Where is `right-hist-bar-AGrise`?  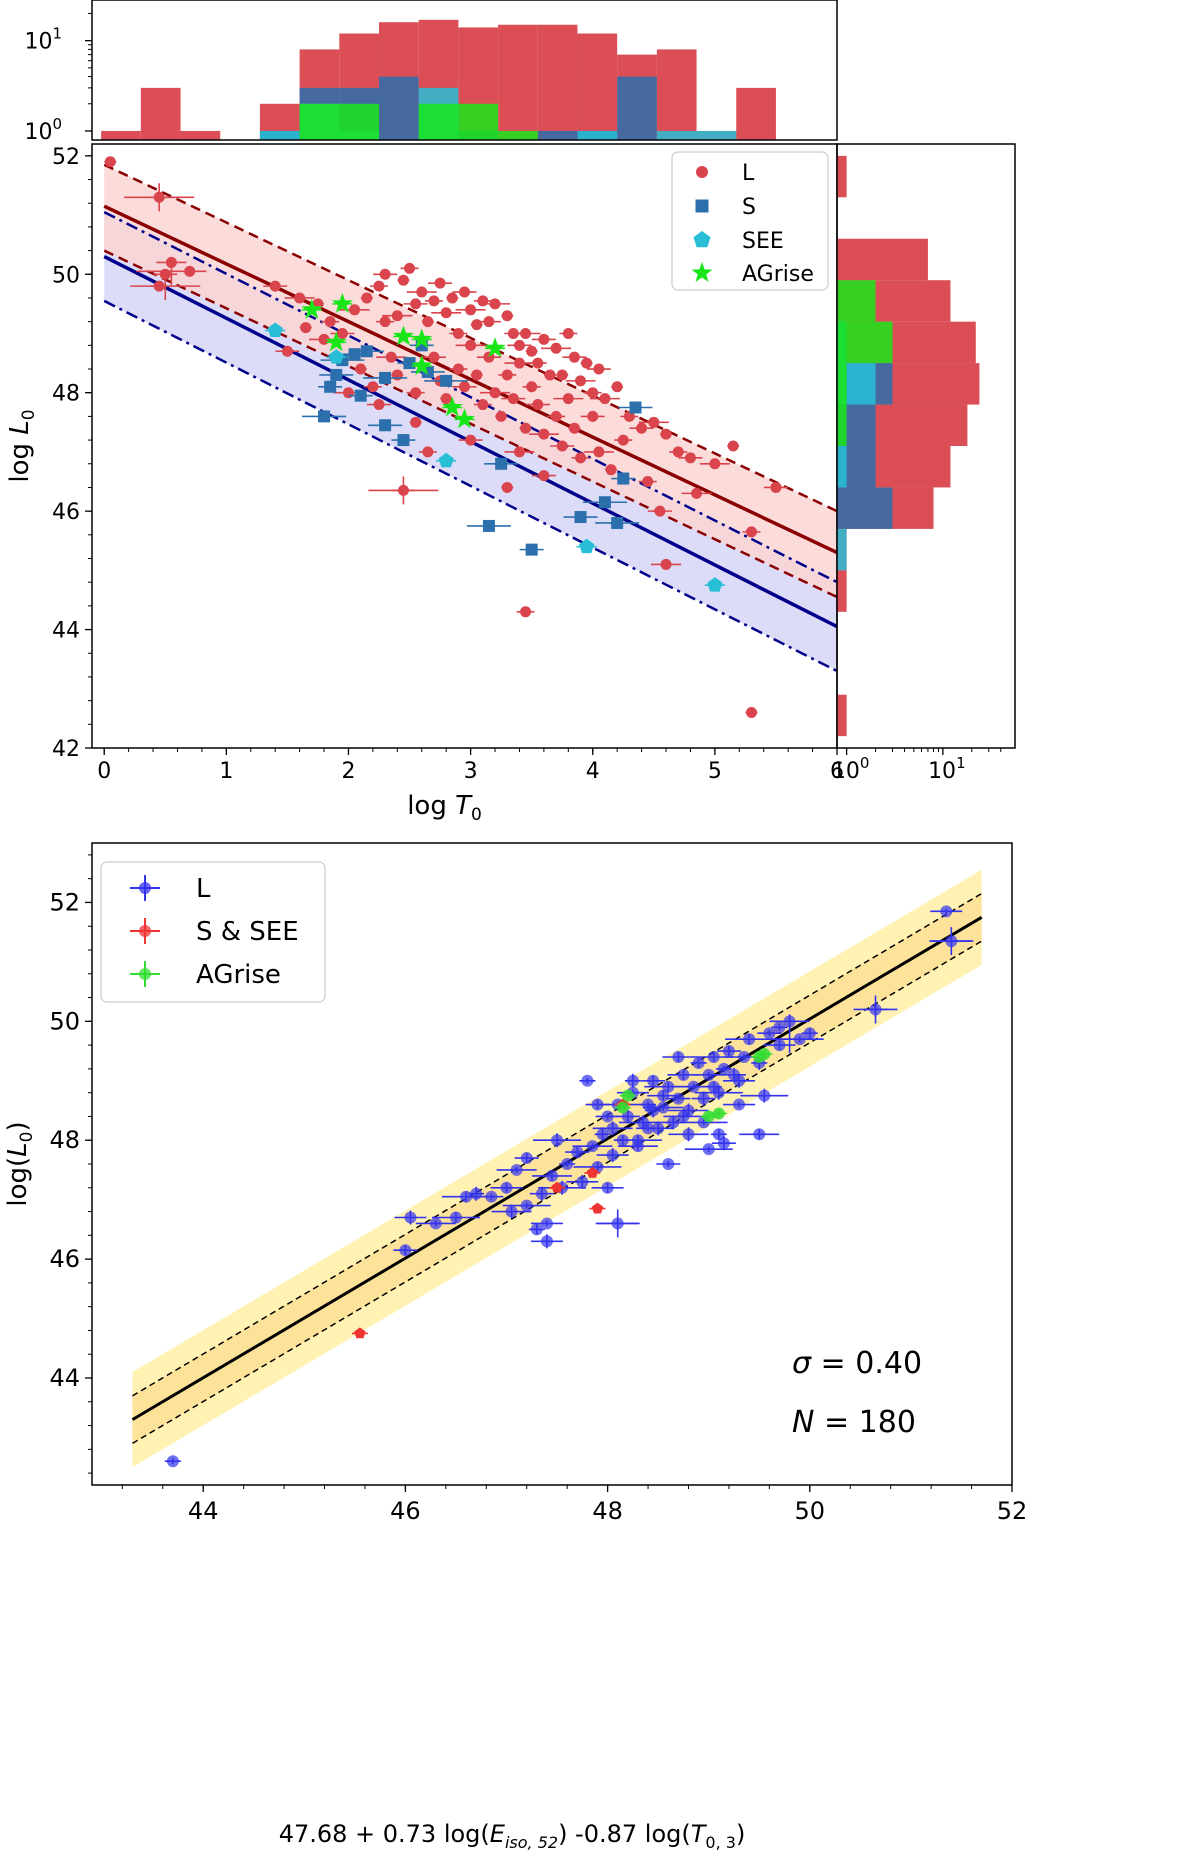
right-hist-bar-AGrise is located at coordinates (842, 425).